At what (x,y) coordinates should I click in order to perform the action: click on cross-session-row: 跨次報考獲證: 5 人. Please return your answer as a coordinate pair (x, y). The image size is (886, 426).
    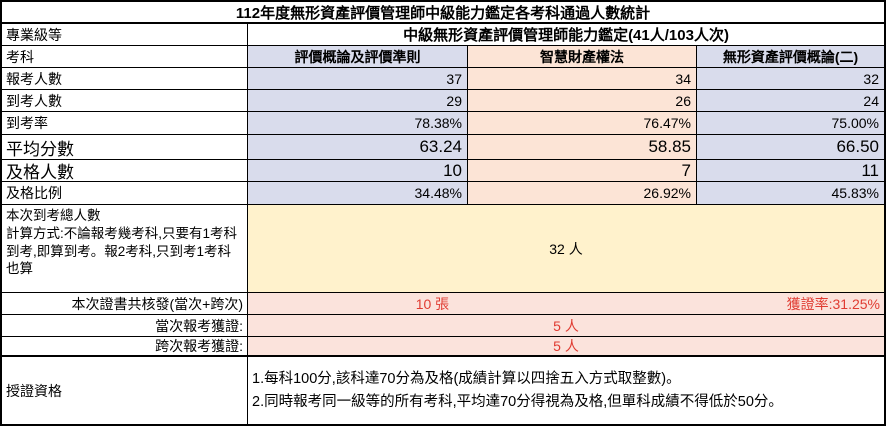
    Looking at the image, I should click on (443, 347).